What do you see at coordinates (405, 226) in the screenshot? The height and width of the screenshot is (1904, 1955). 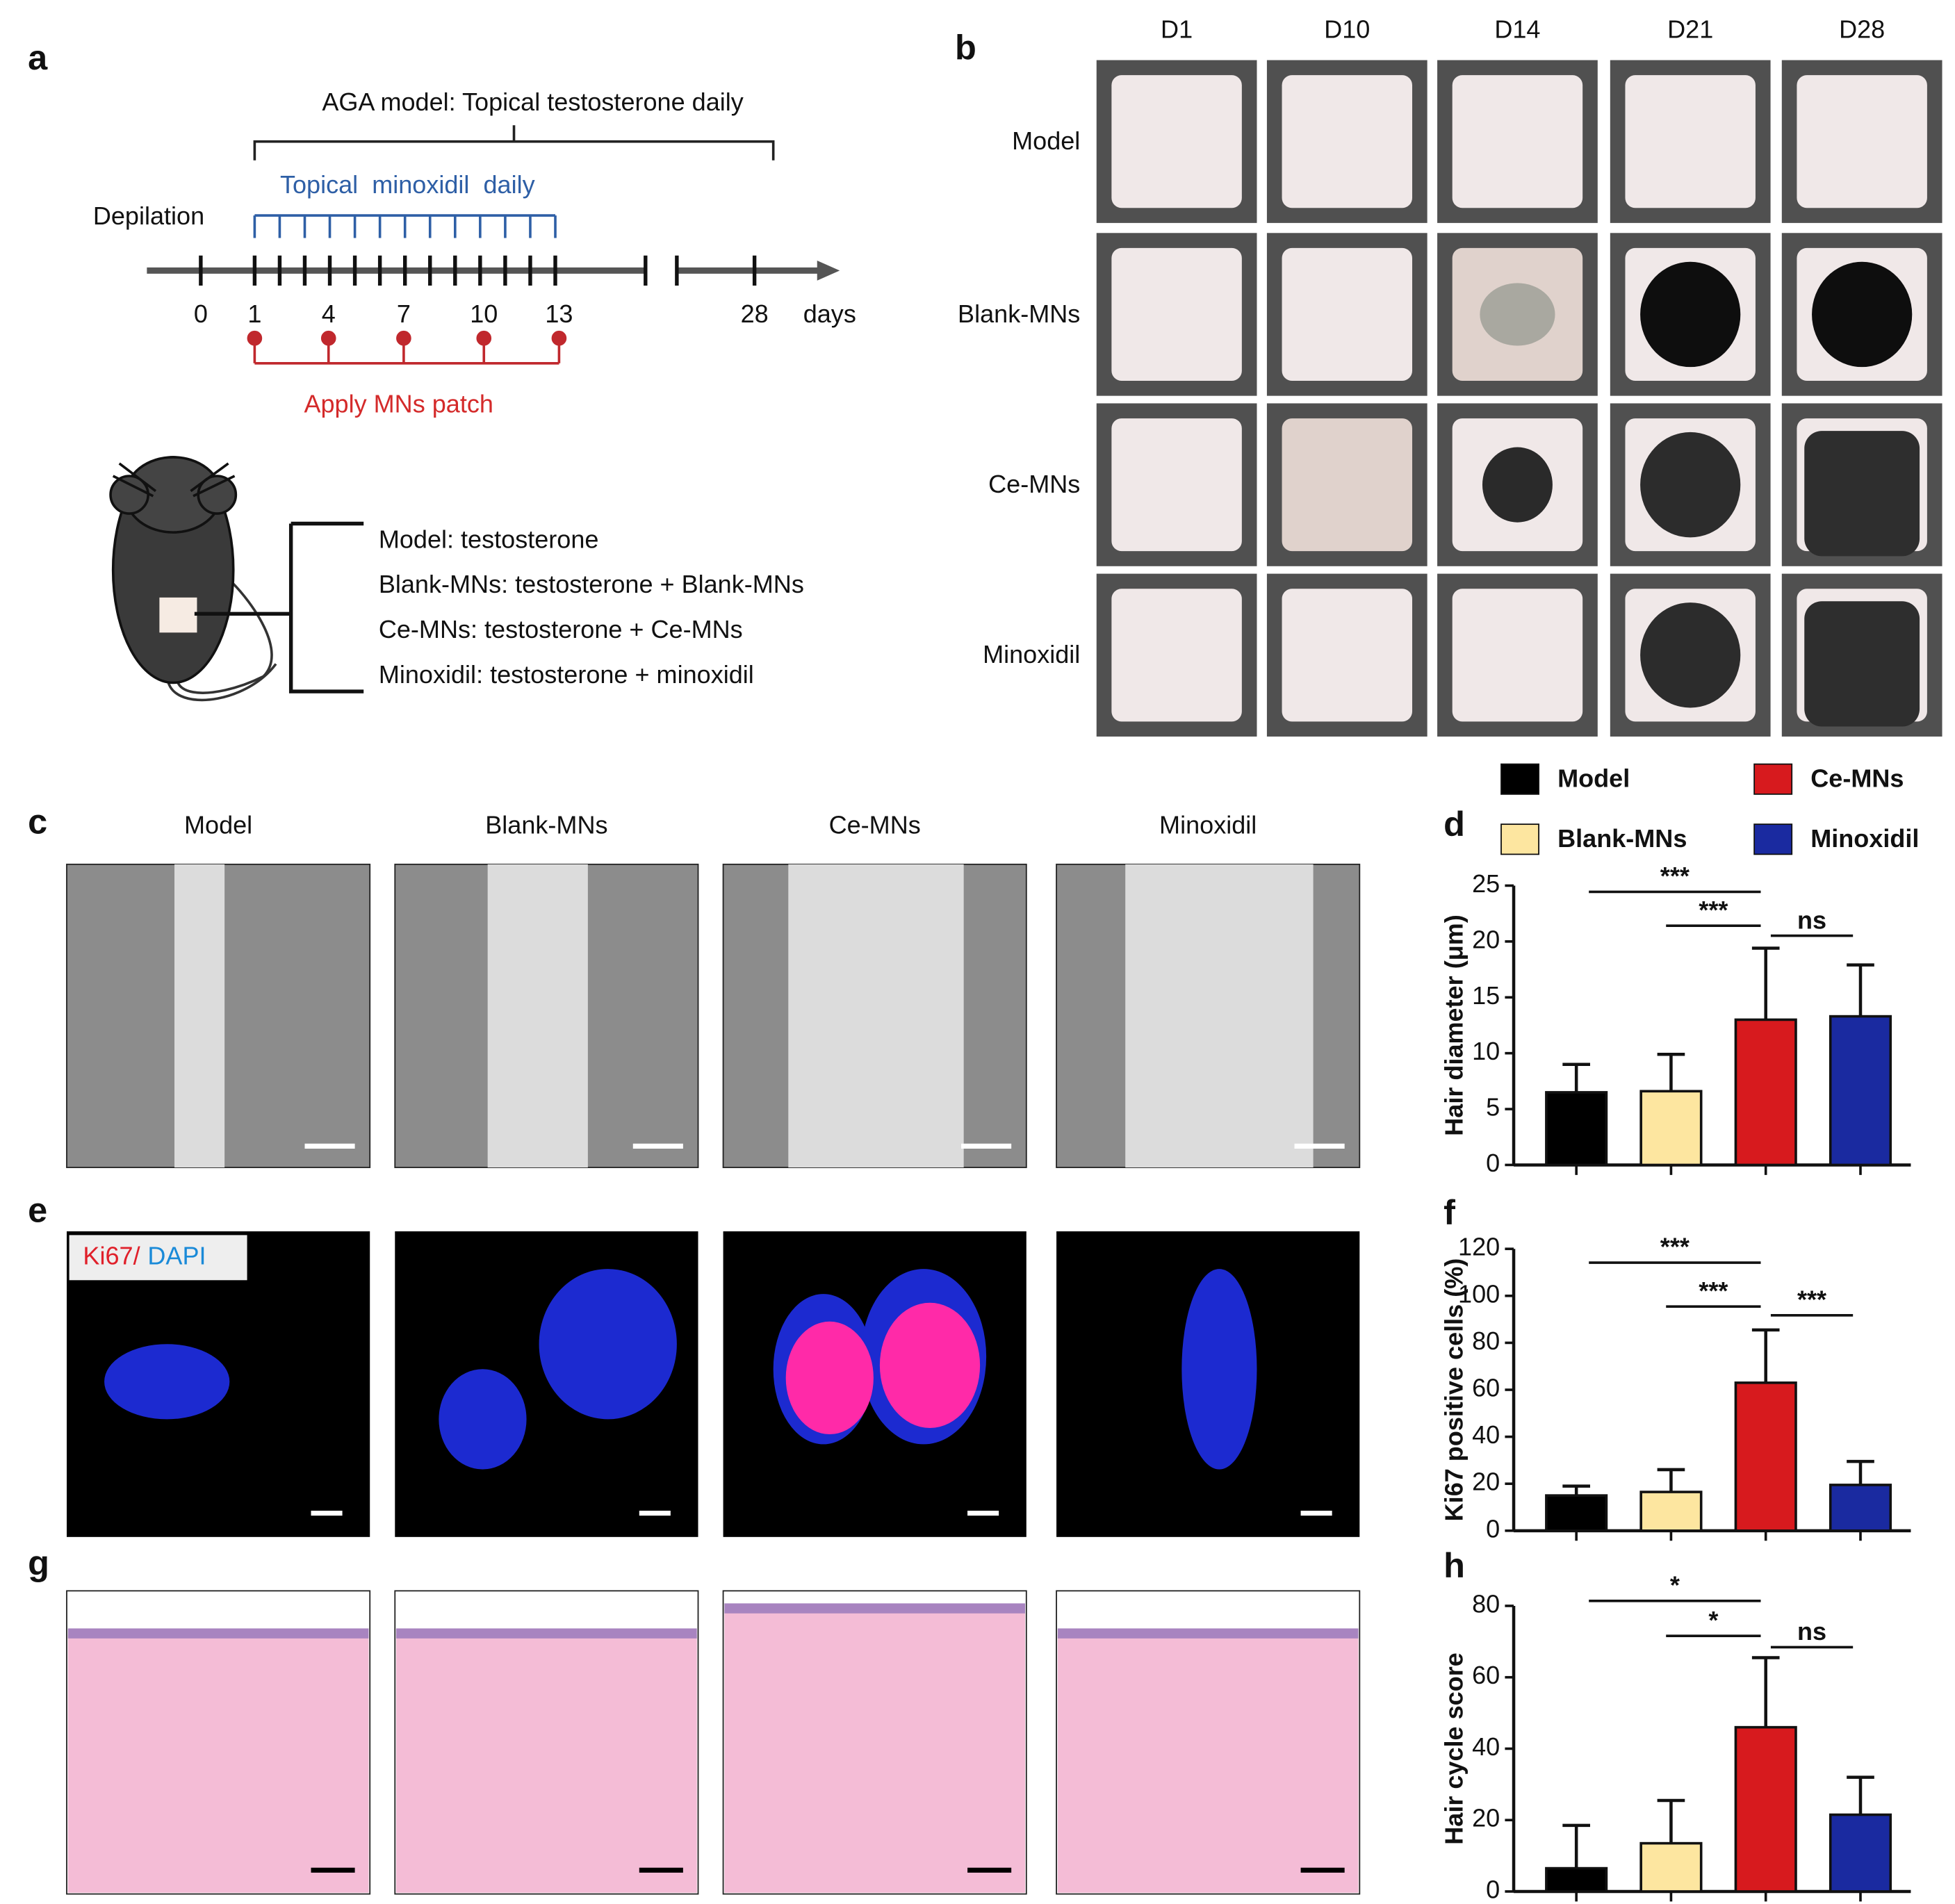 I see `minoxidil-comb` at bounding box center [405, 226].